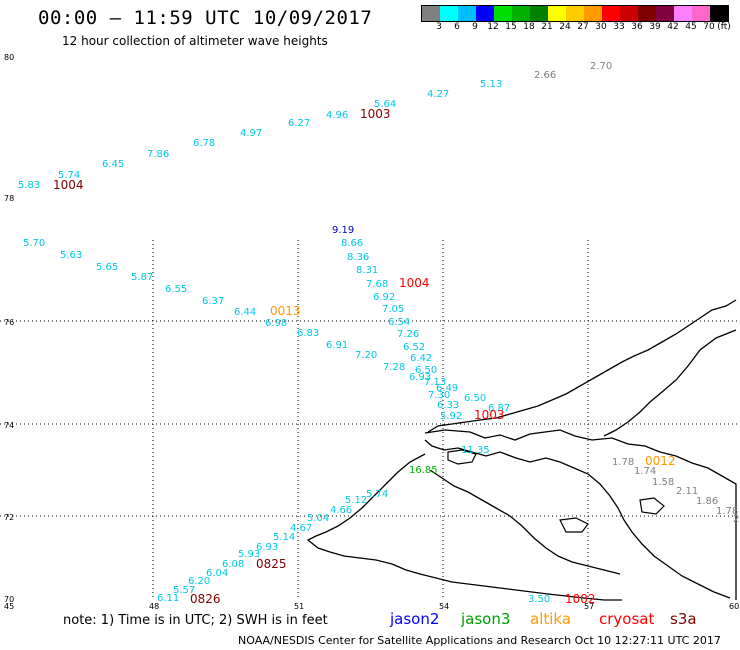 The height and width of the screenshot is (650, 740). Describe the element at coordinates (580, 599) in the screenshot. I see `pass-time-label: 1002` at that location.